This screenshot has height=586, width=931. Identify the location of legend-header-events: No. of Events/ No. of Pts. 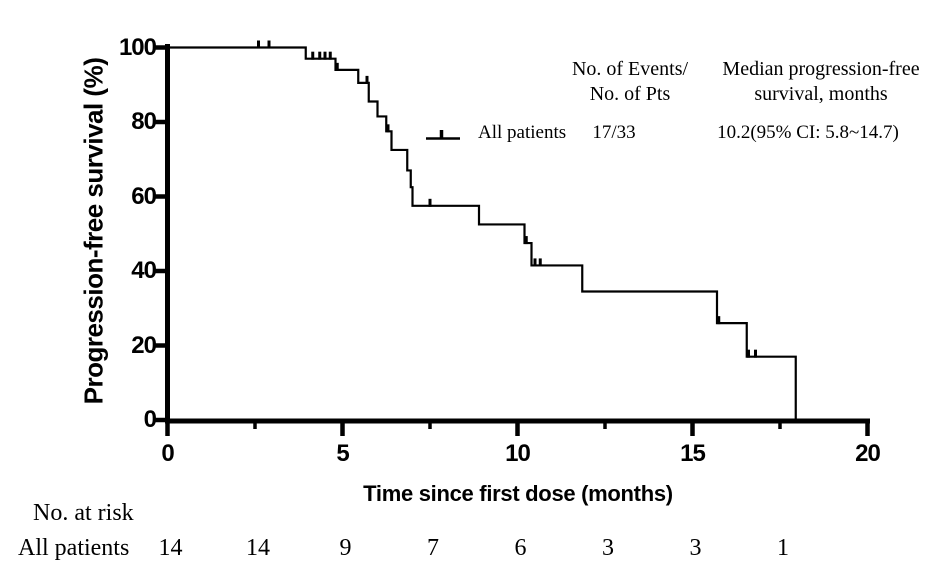
(630, 82).